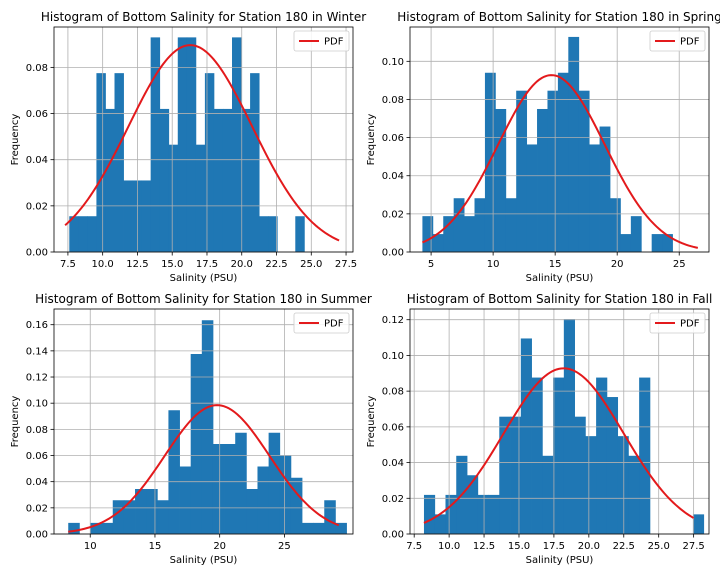 The width and height of the screenshot is (720, 576). Describe the element at coordinates (172, 264) in the screenshot. I see `x-tick-label: 15.0` at that location.